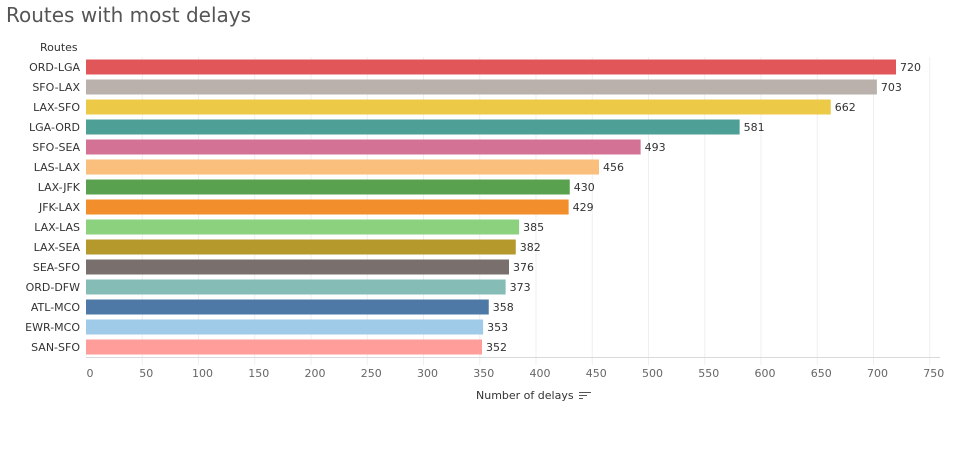 The width and height of the screenshot is (957, 457). Describe the element at coordinates (59, 207) in the screenshot. I see `category-label: JFK-LAX` at that location.